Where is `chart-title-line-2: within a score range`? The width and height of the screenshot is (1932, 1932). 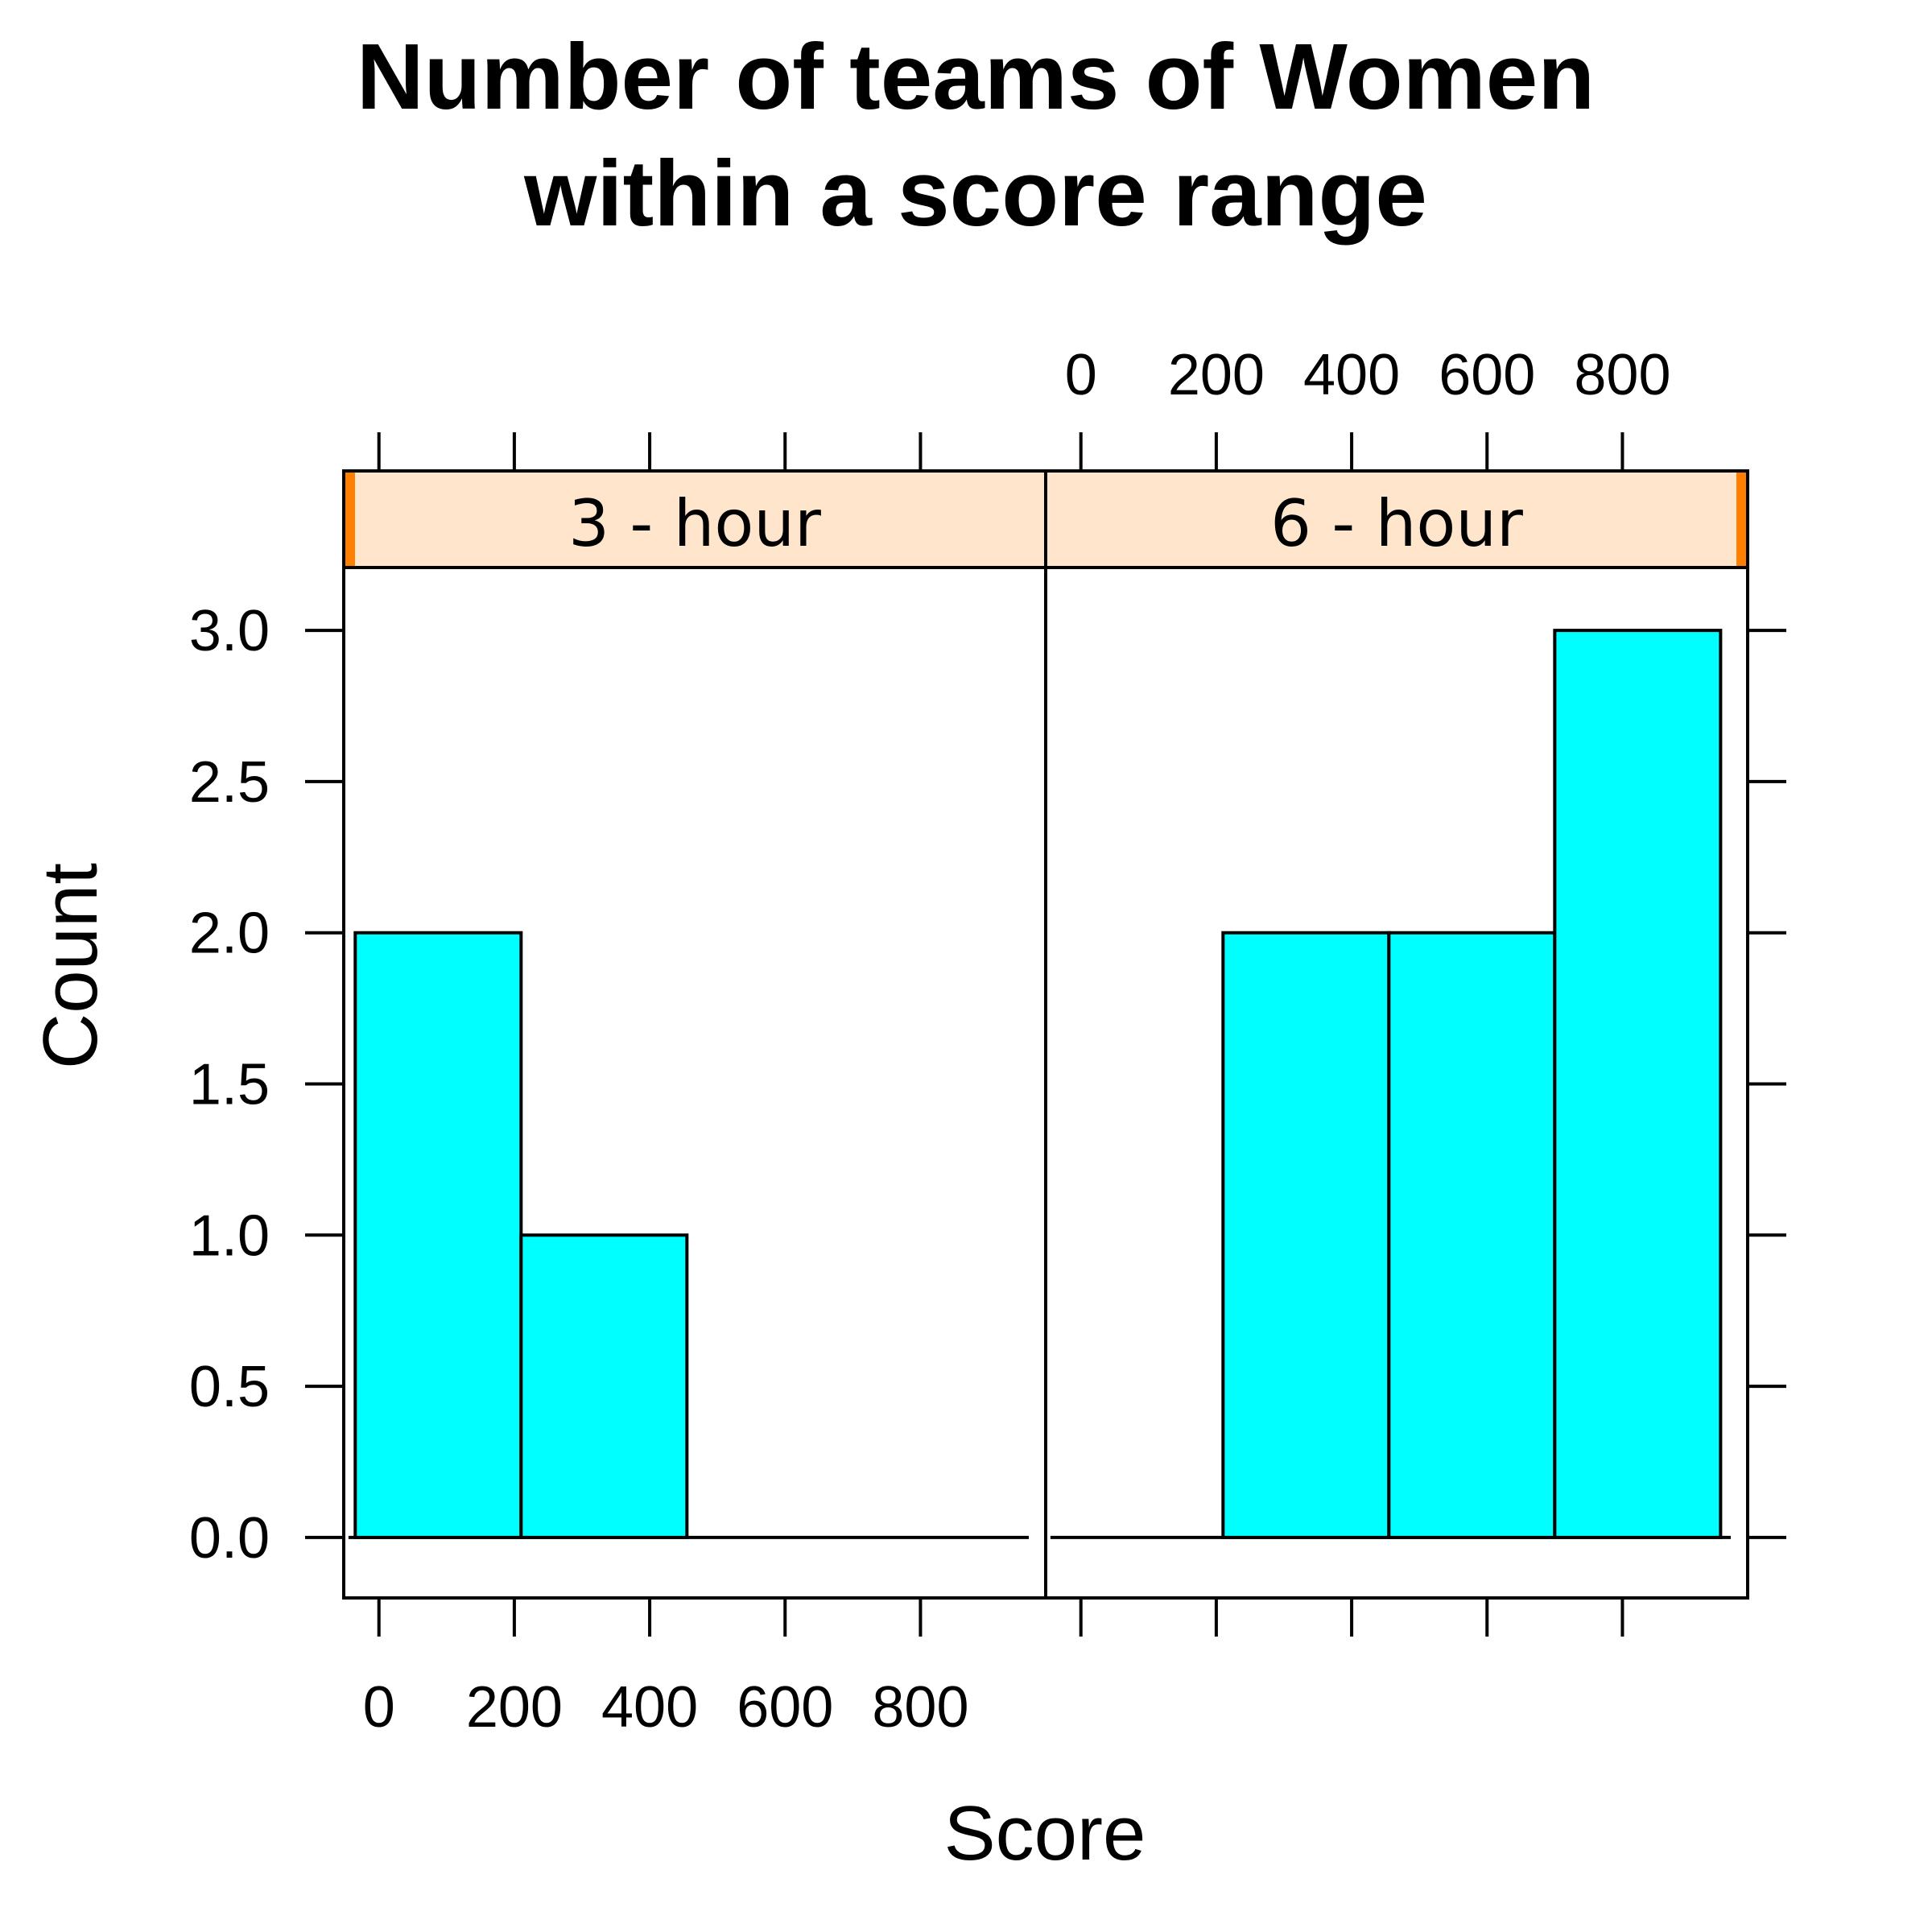 chart-title-line-2: within a score range is located at coordinates (975, 193).